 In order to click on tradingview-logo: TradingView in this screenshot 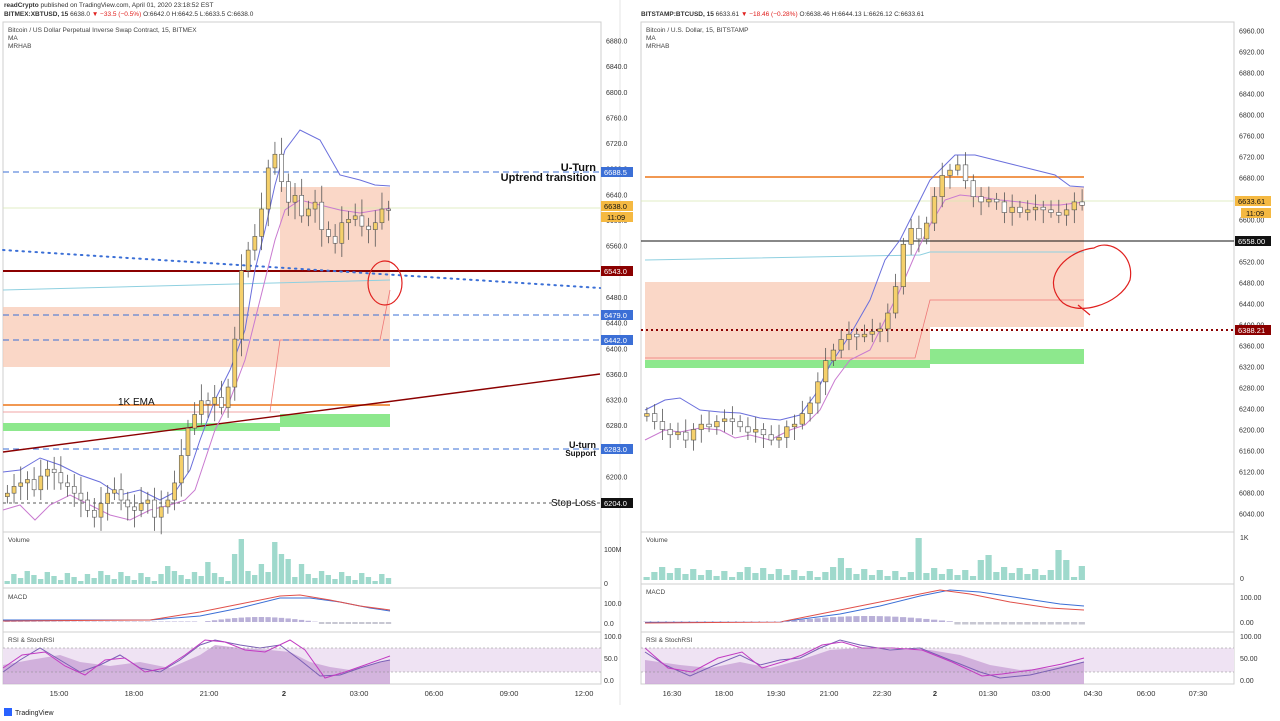, I will do `click(29, 712)`.